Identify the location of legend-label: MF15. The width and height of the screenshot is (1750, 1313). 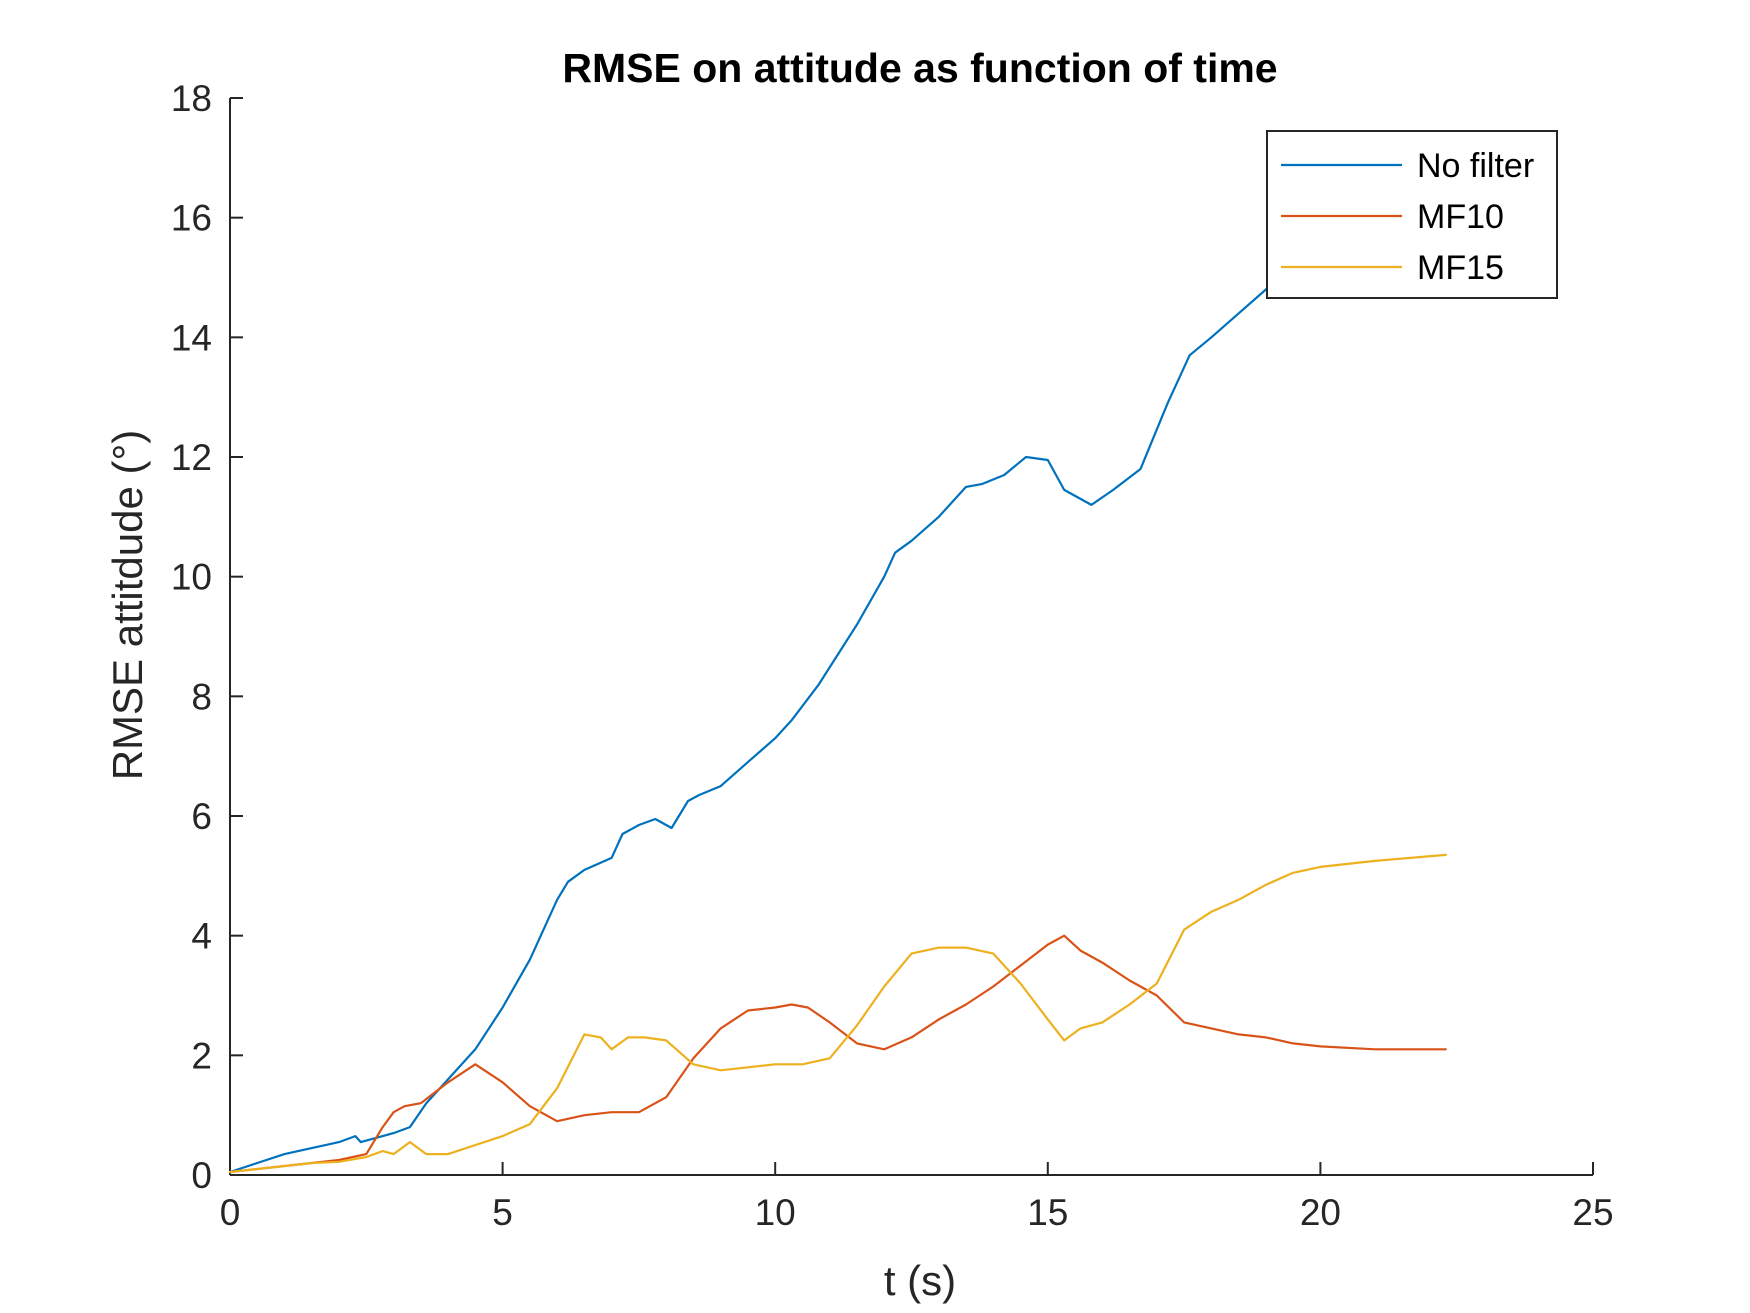
(1460, 268).